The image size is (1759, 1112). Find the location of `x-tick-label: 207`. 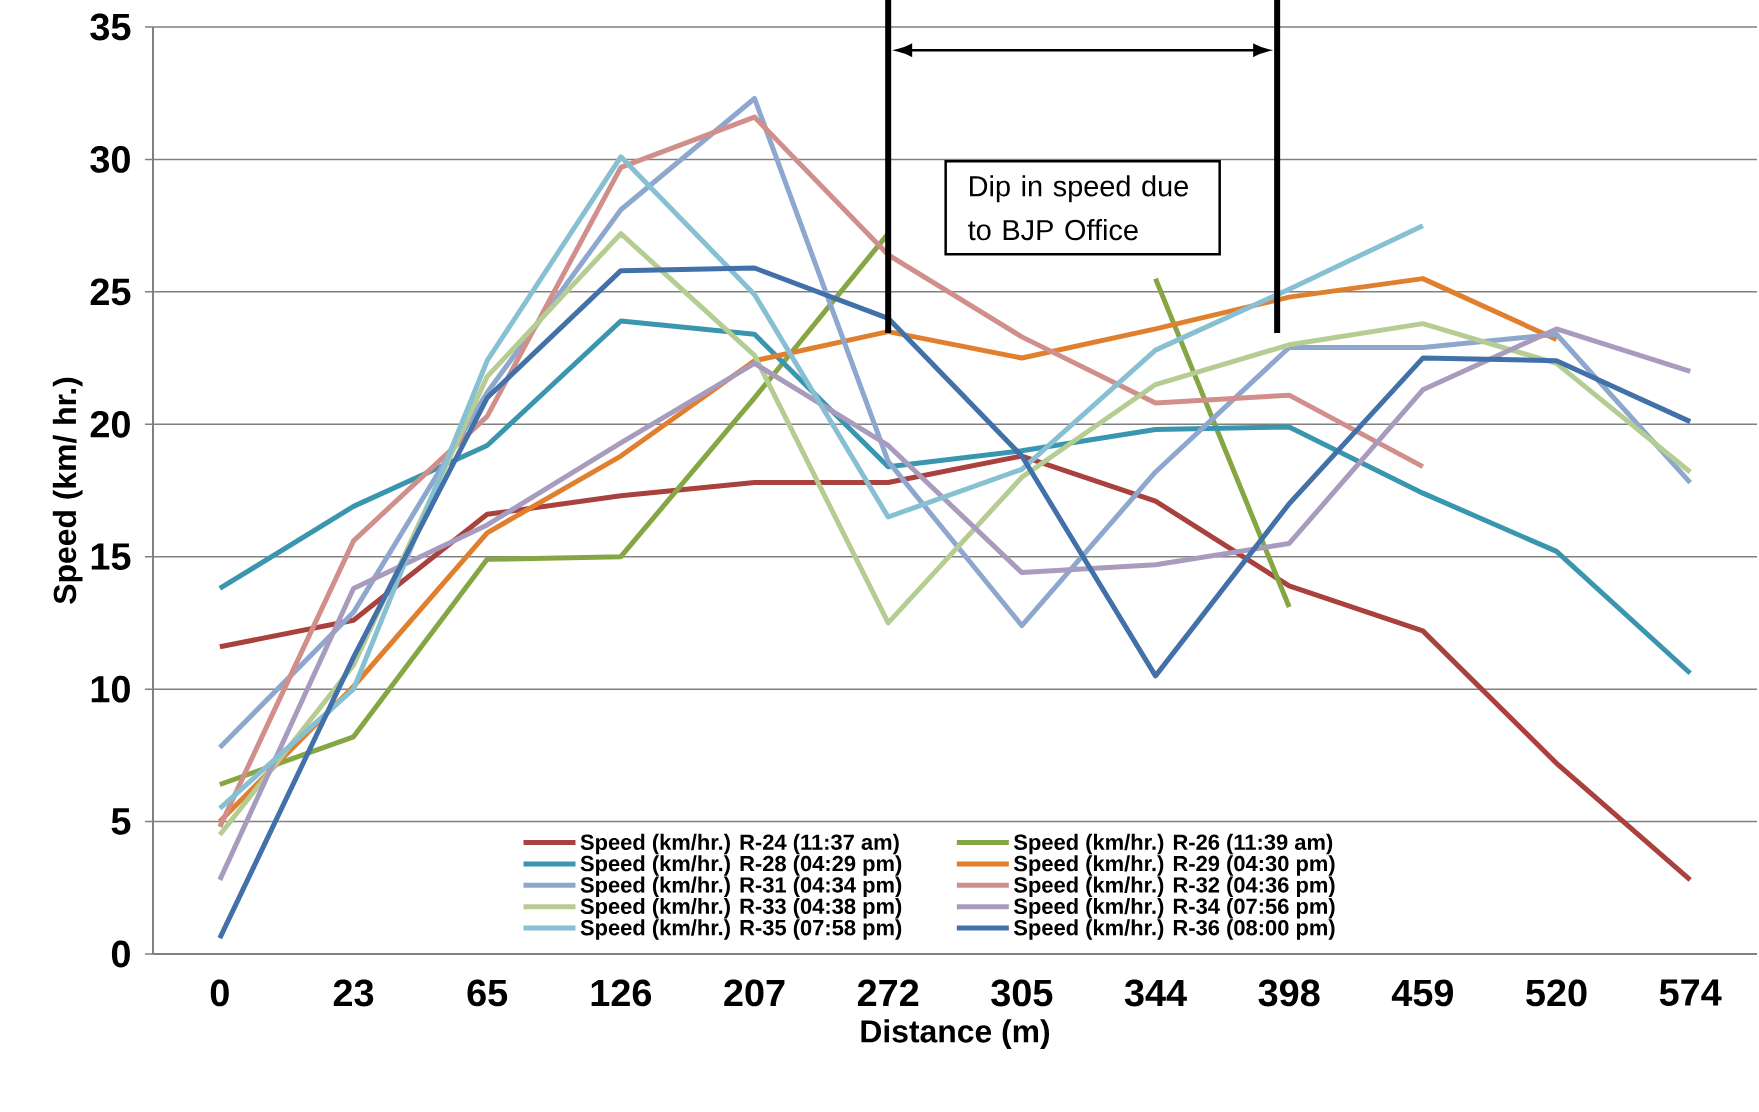

x-tick-label: 207 is located at coordinates (754, 993).